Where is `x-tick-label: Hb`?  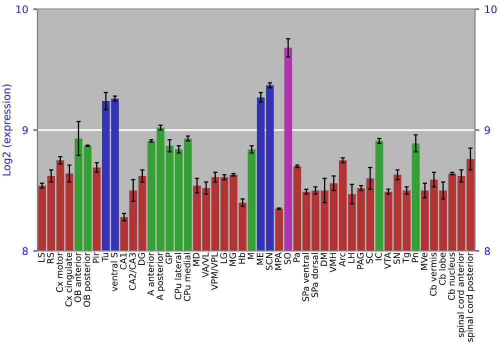
x-tick-label: Hb is located at coordinates (242, 258).